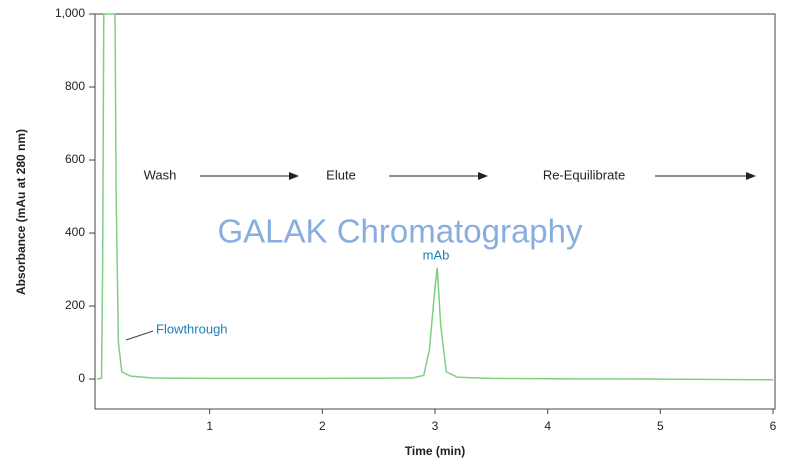 Image resolution: width=800 pixels, height=475 pixels. Describe the element at coordinates (81, 378) in the screenshot. I see `y-tick-label: 0` at that location.